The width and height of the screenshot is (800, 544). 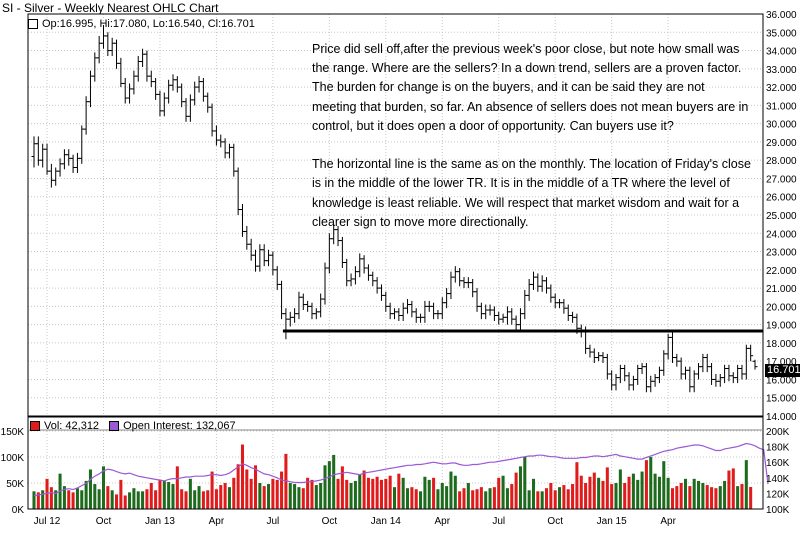 I want to click on x-tick-label: Jan 13, so click(x=160, y=521).